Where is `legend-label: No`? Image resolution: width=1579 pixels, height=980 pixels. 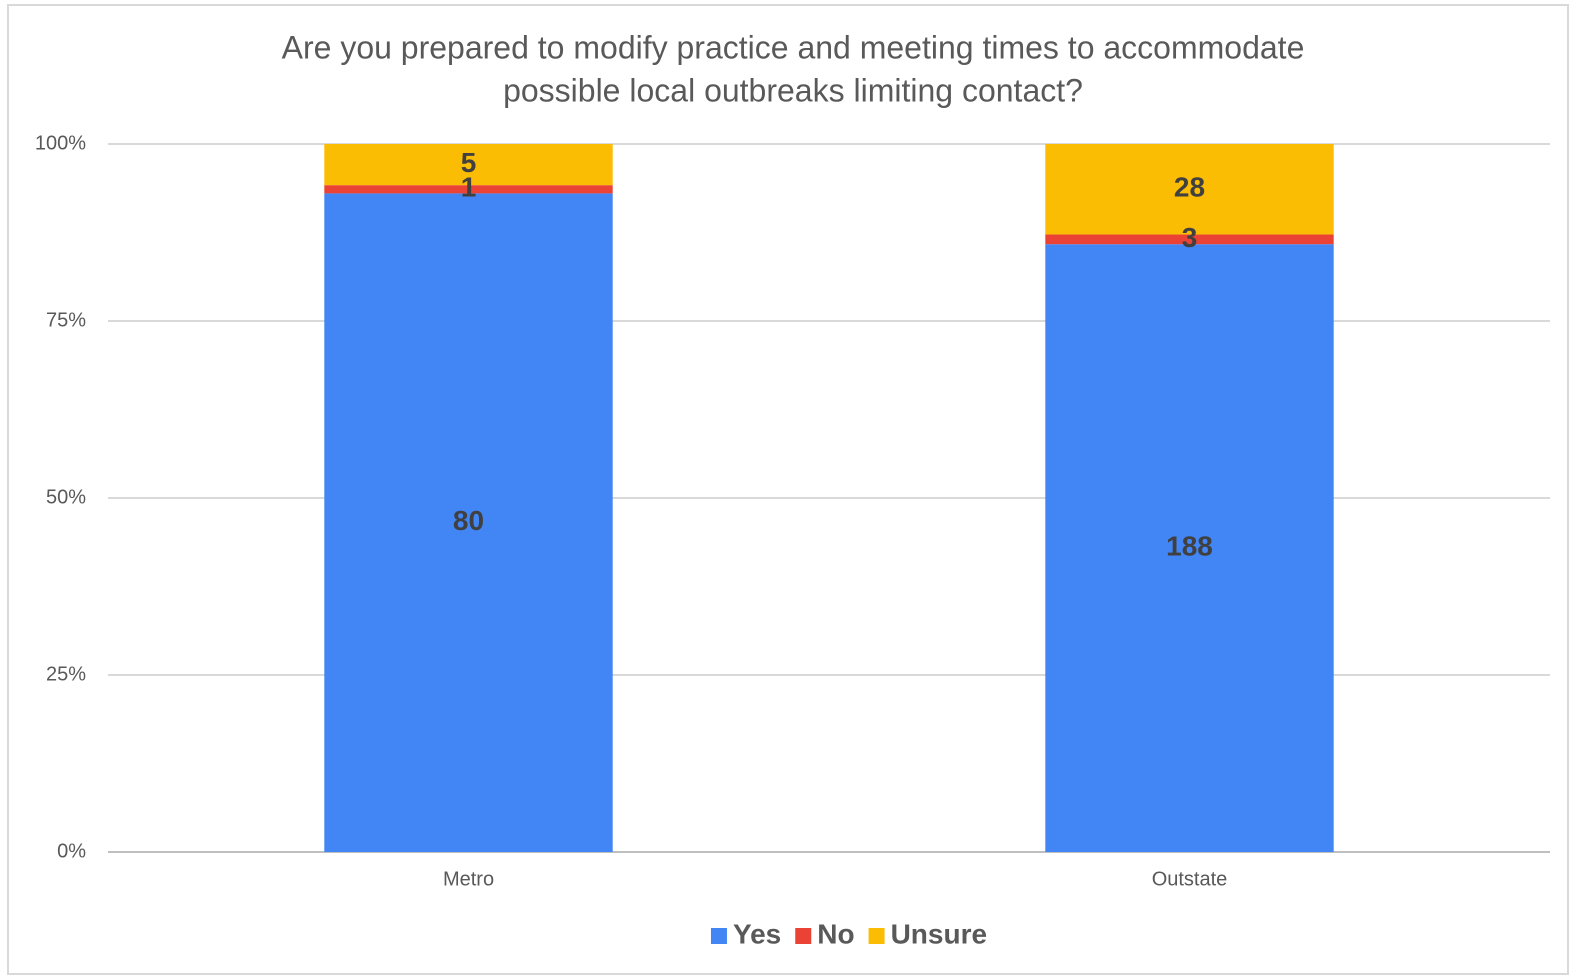 legend-label: No is located at coordinates (835, 933).